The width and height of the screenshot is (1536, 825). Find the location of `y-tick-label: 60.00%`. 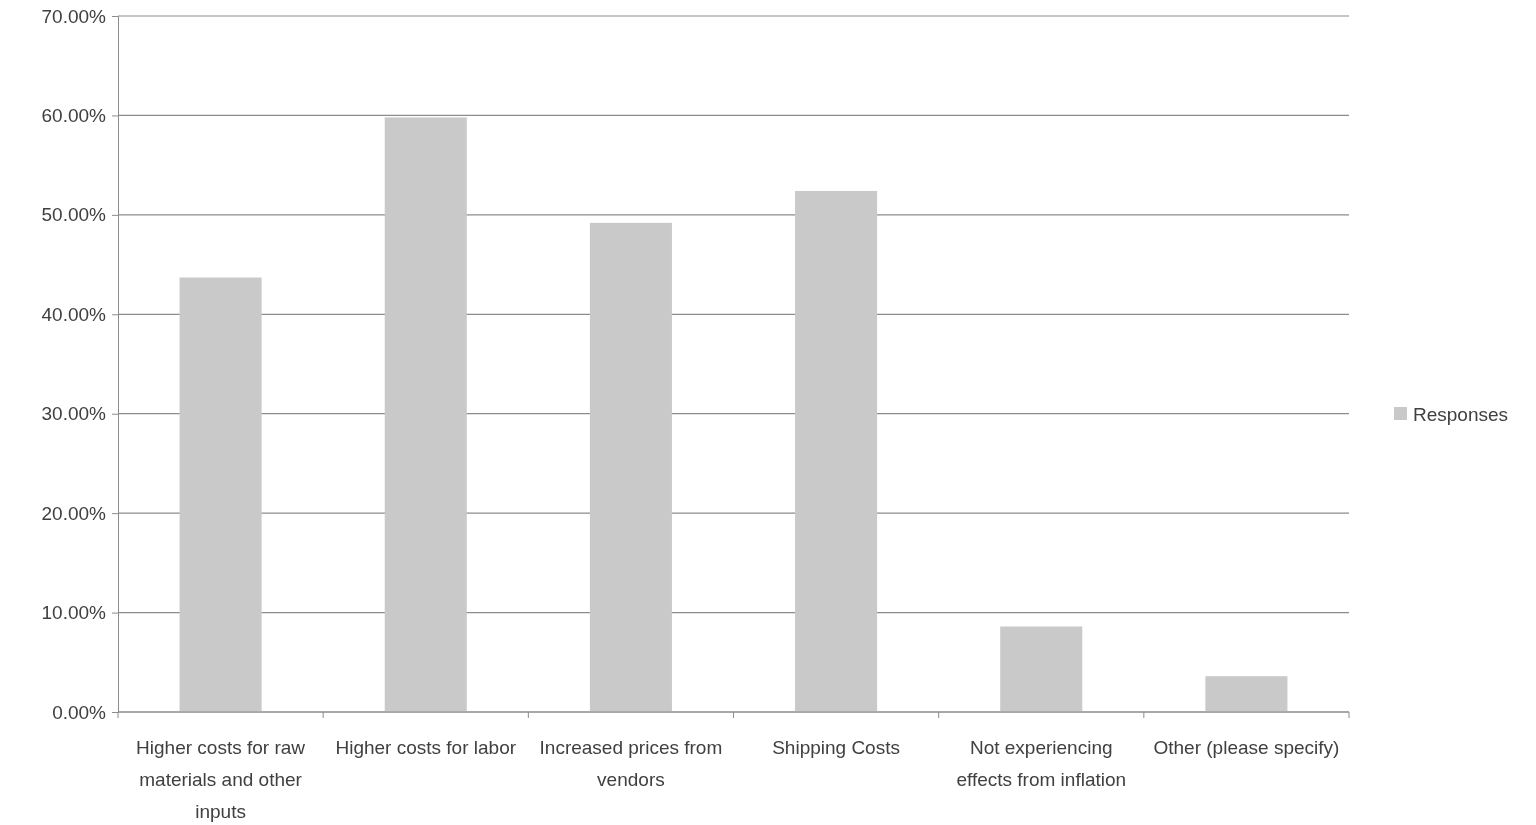

y-tick-label: 60.00% is located at coordinates (74, 116).